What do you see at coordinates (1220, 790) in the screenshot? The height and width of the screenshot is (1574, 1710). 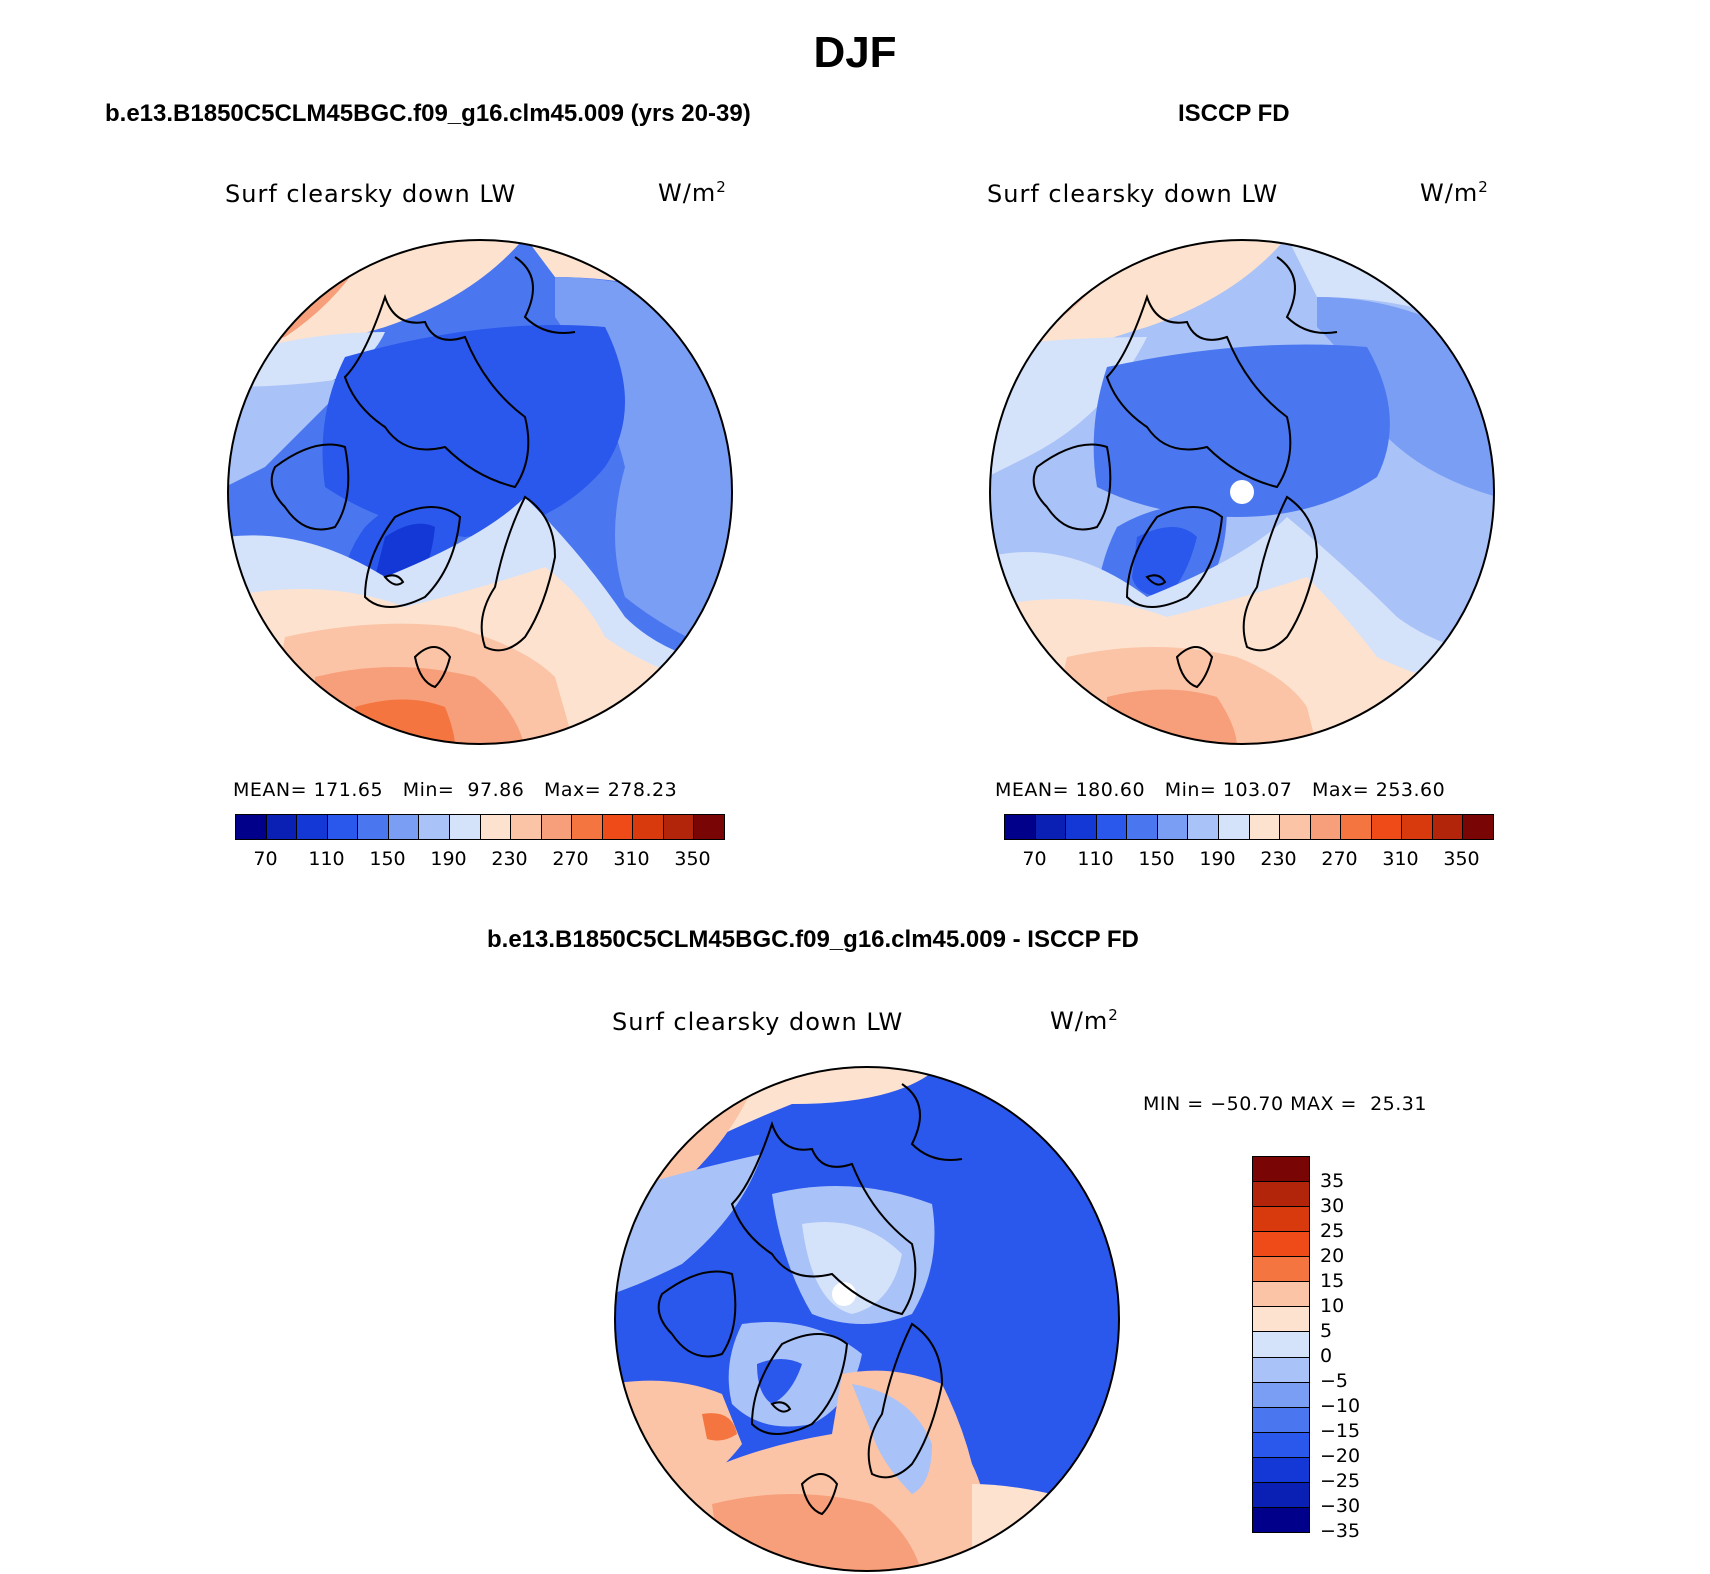 I see `stats-obs: MEAN= 180.60 Min= 103.07 Max= 253.60` at bounding box center [1220, 790].